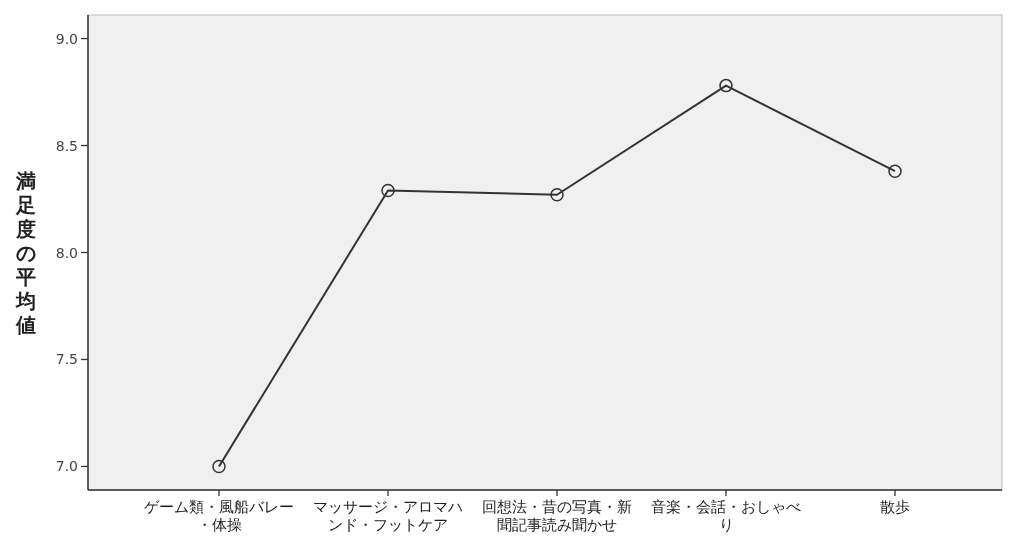  Describe the element at coordinates (66, 359) in the screenshot. I see `y-tick-label: 7.5` at that location.